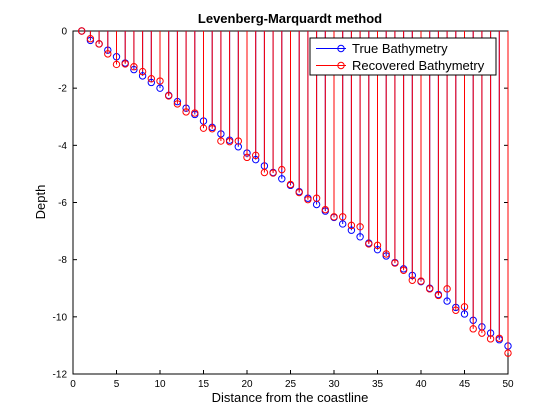  What do you see at coordinates (291, 384) in the screenshot?
I see `x-tick-label: 25` at bounding box center [291, 384].